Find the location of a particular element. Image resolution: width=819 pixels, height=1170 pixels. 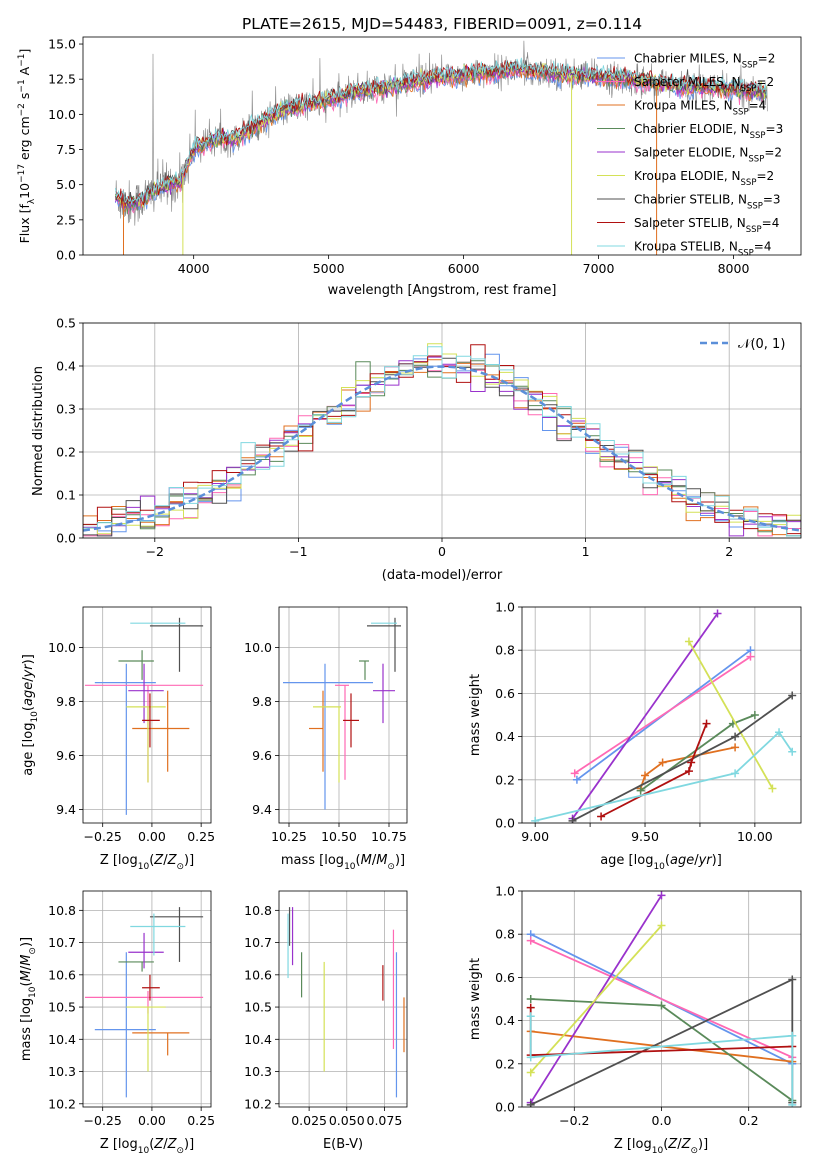

x-tick-label: 5000 is located at coordinates (329, 268).